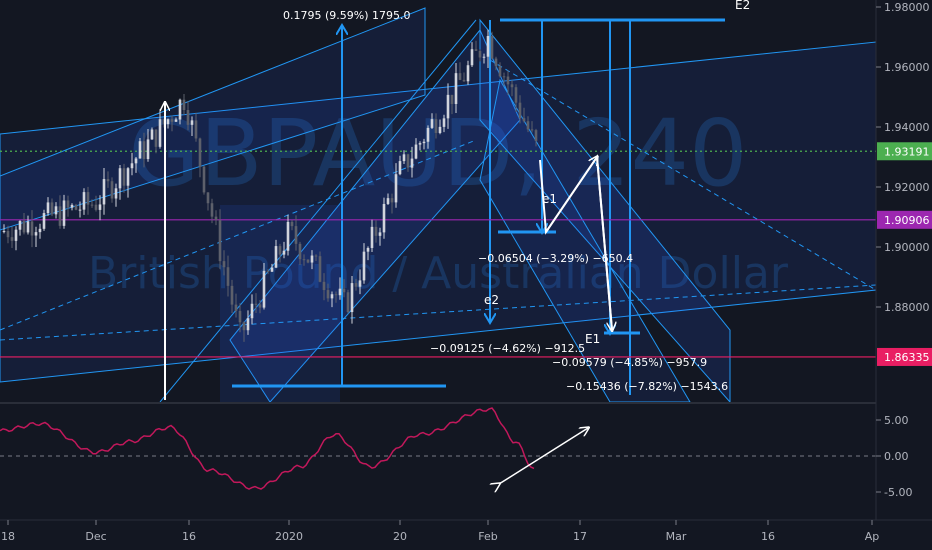 The width and height of the screenshot is (932, 550). Describe the element at coordinates (907, 307) in the screenshot. I see `price-tick-label: 1.88000` at that location.